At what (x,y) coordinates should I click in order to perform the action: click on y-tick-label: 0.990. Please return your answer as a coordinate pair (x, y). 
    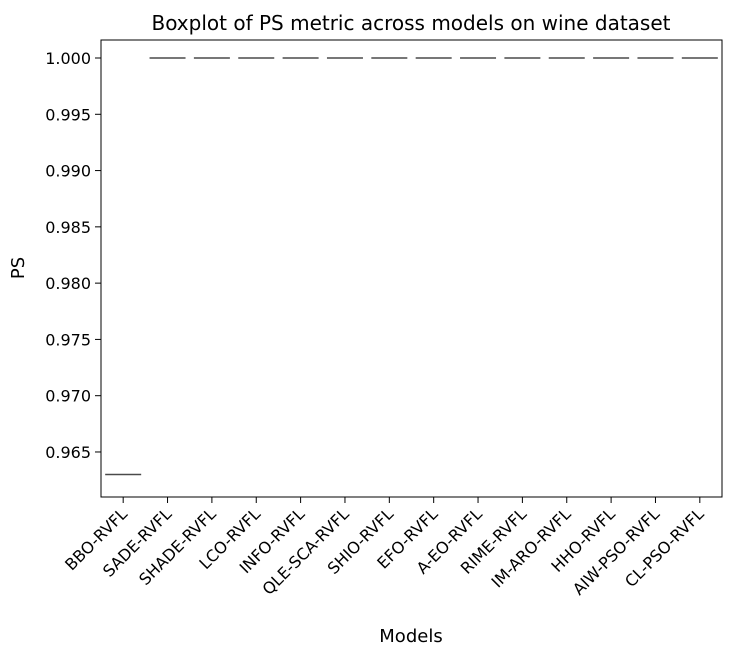
    Looking at the image, I should click on (68, 171).